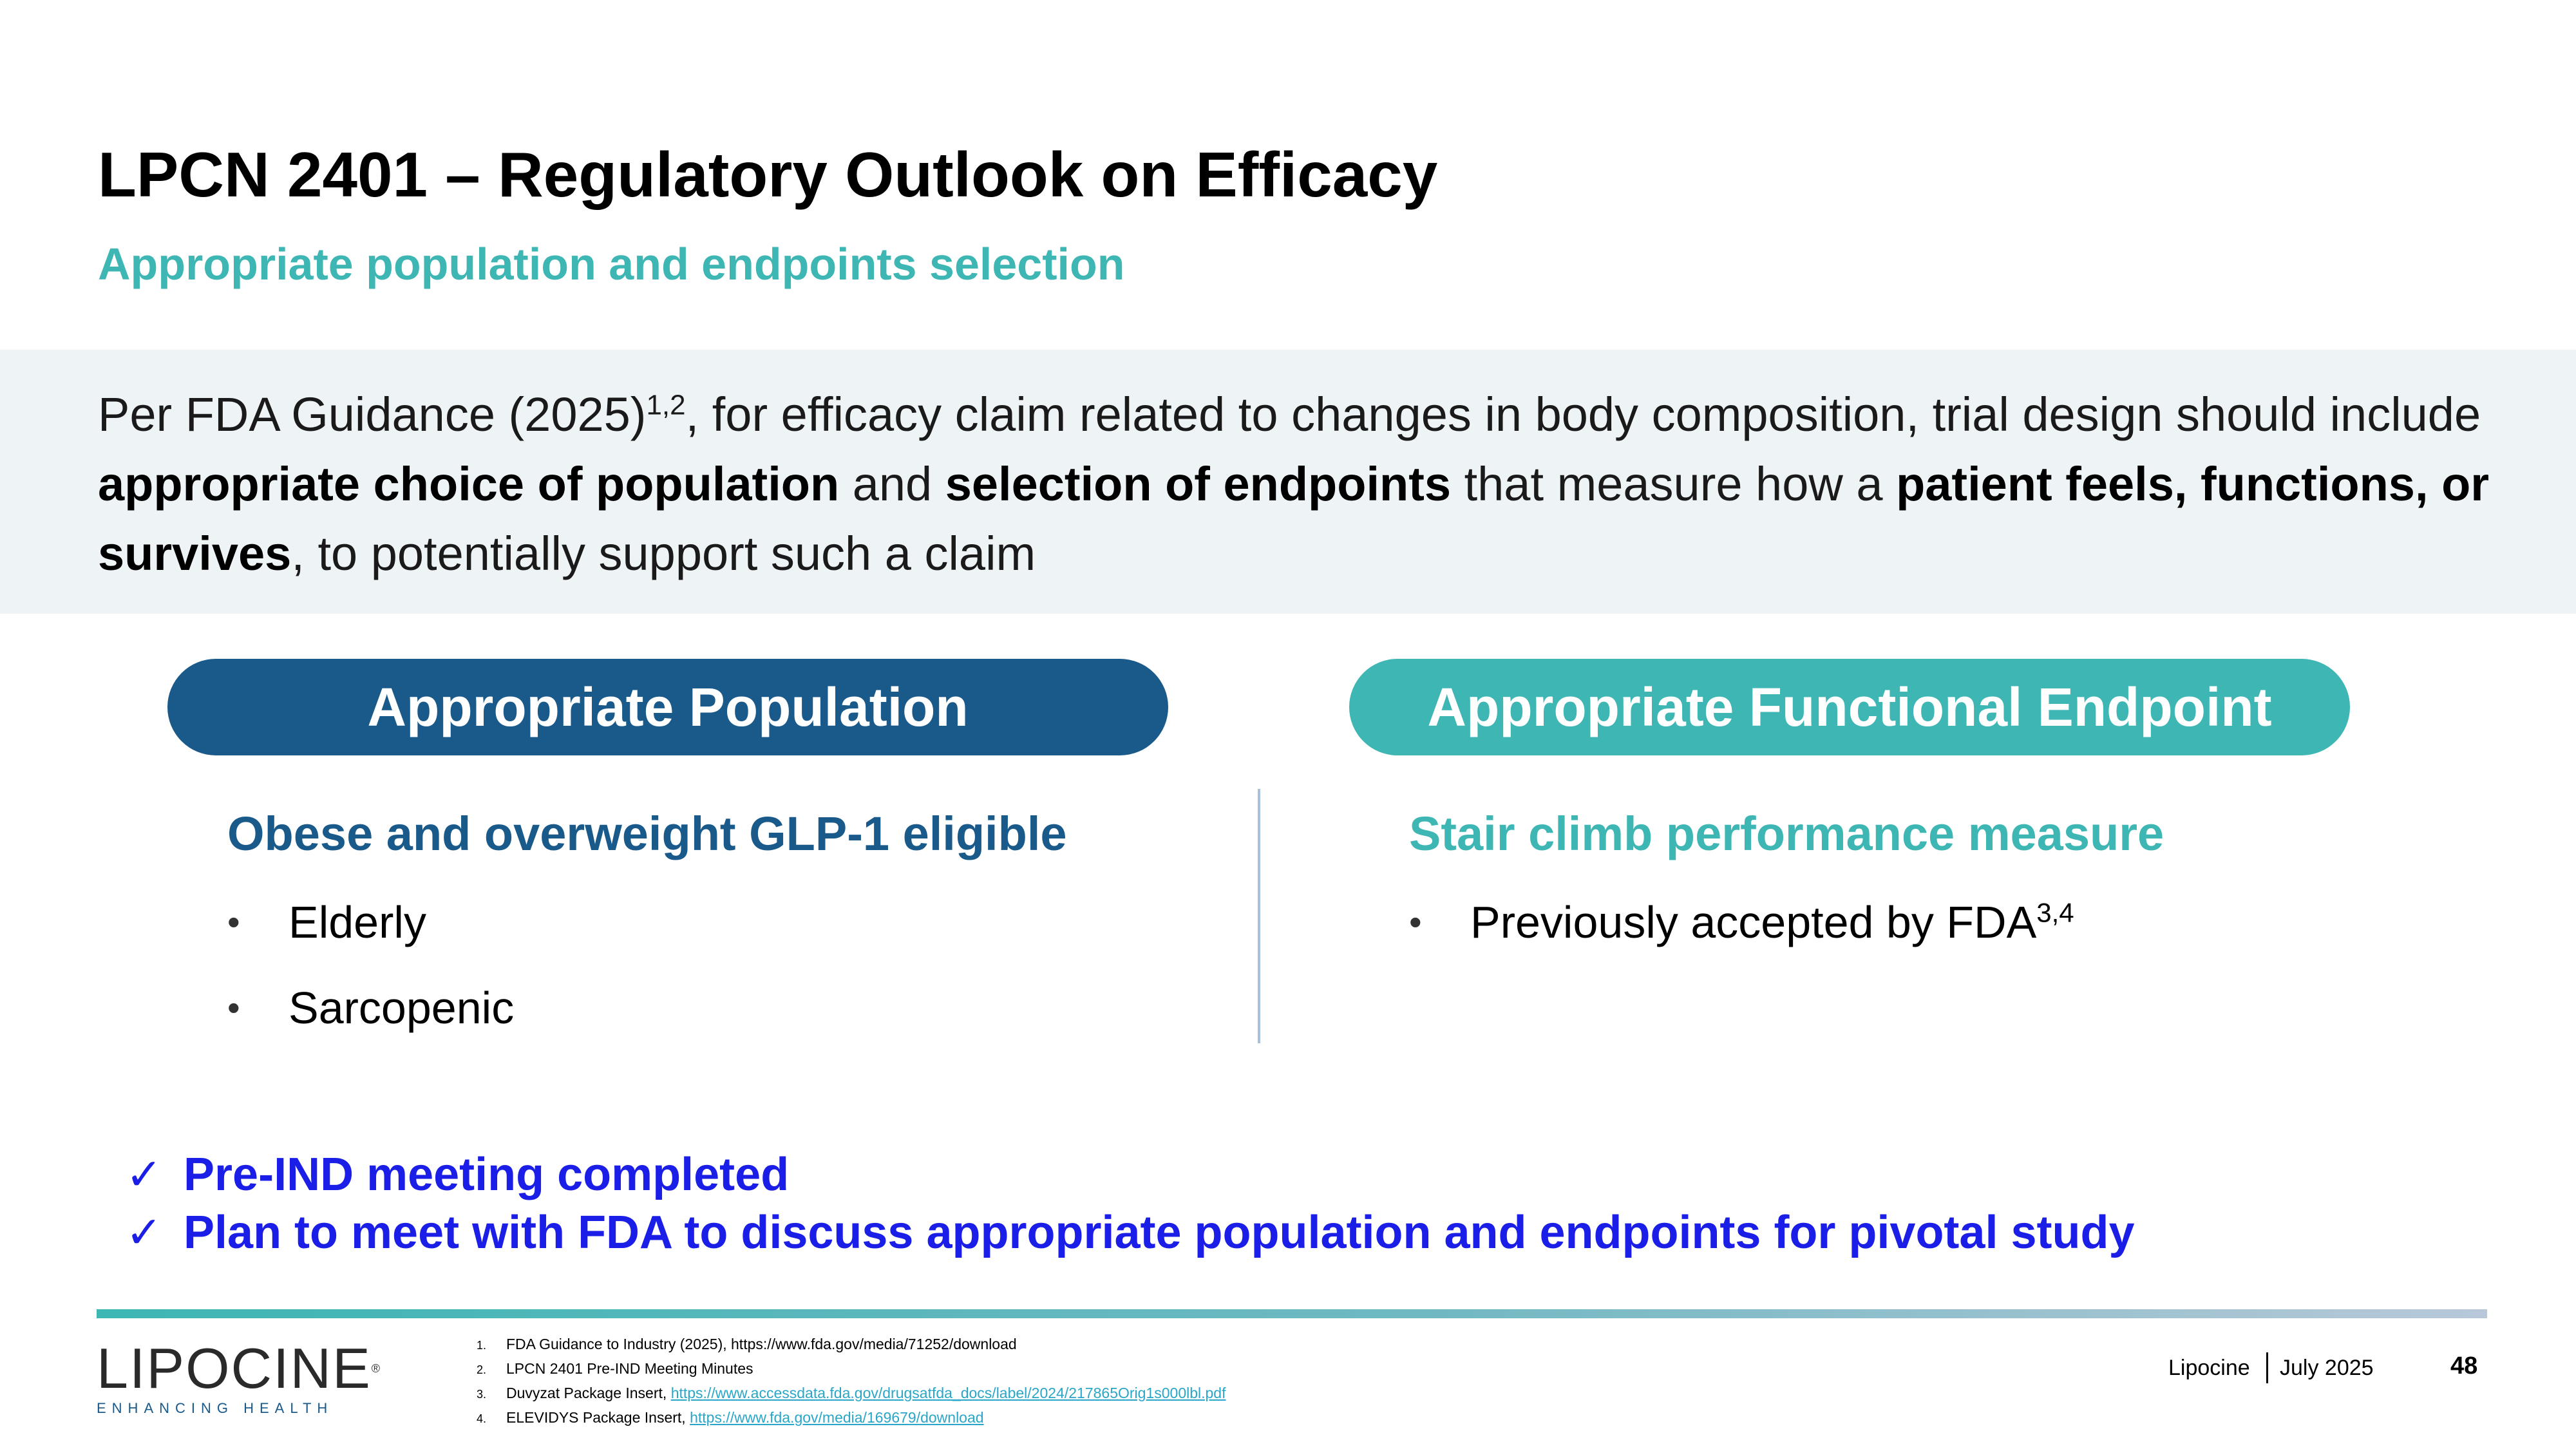  Describe the element at coordinates (851, 1368) in the screenshot. I see `reference-item: 2. LPCN 2401 Pre-IND Meeting Minutes` at that location.